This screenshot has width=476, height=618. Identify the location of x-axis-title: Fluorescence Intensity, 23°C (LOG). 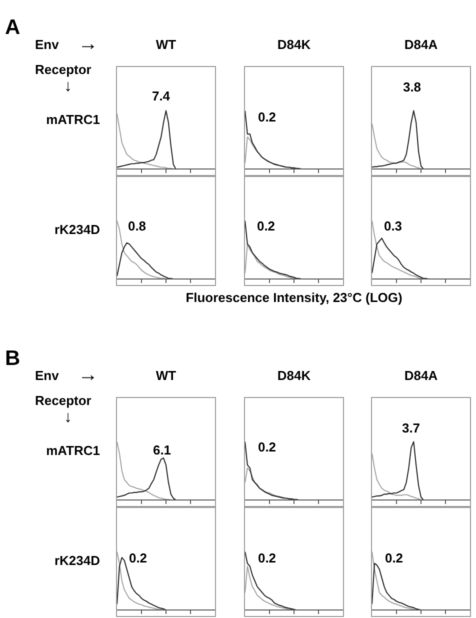
(294, 297).